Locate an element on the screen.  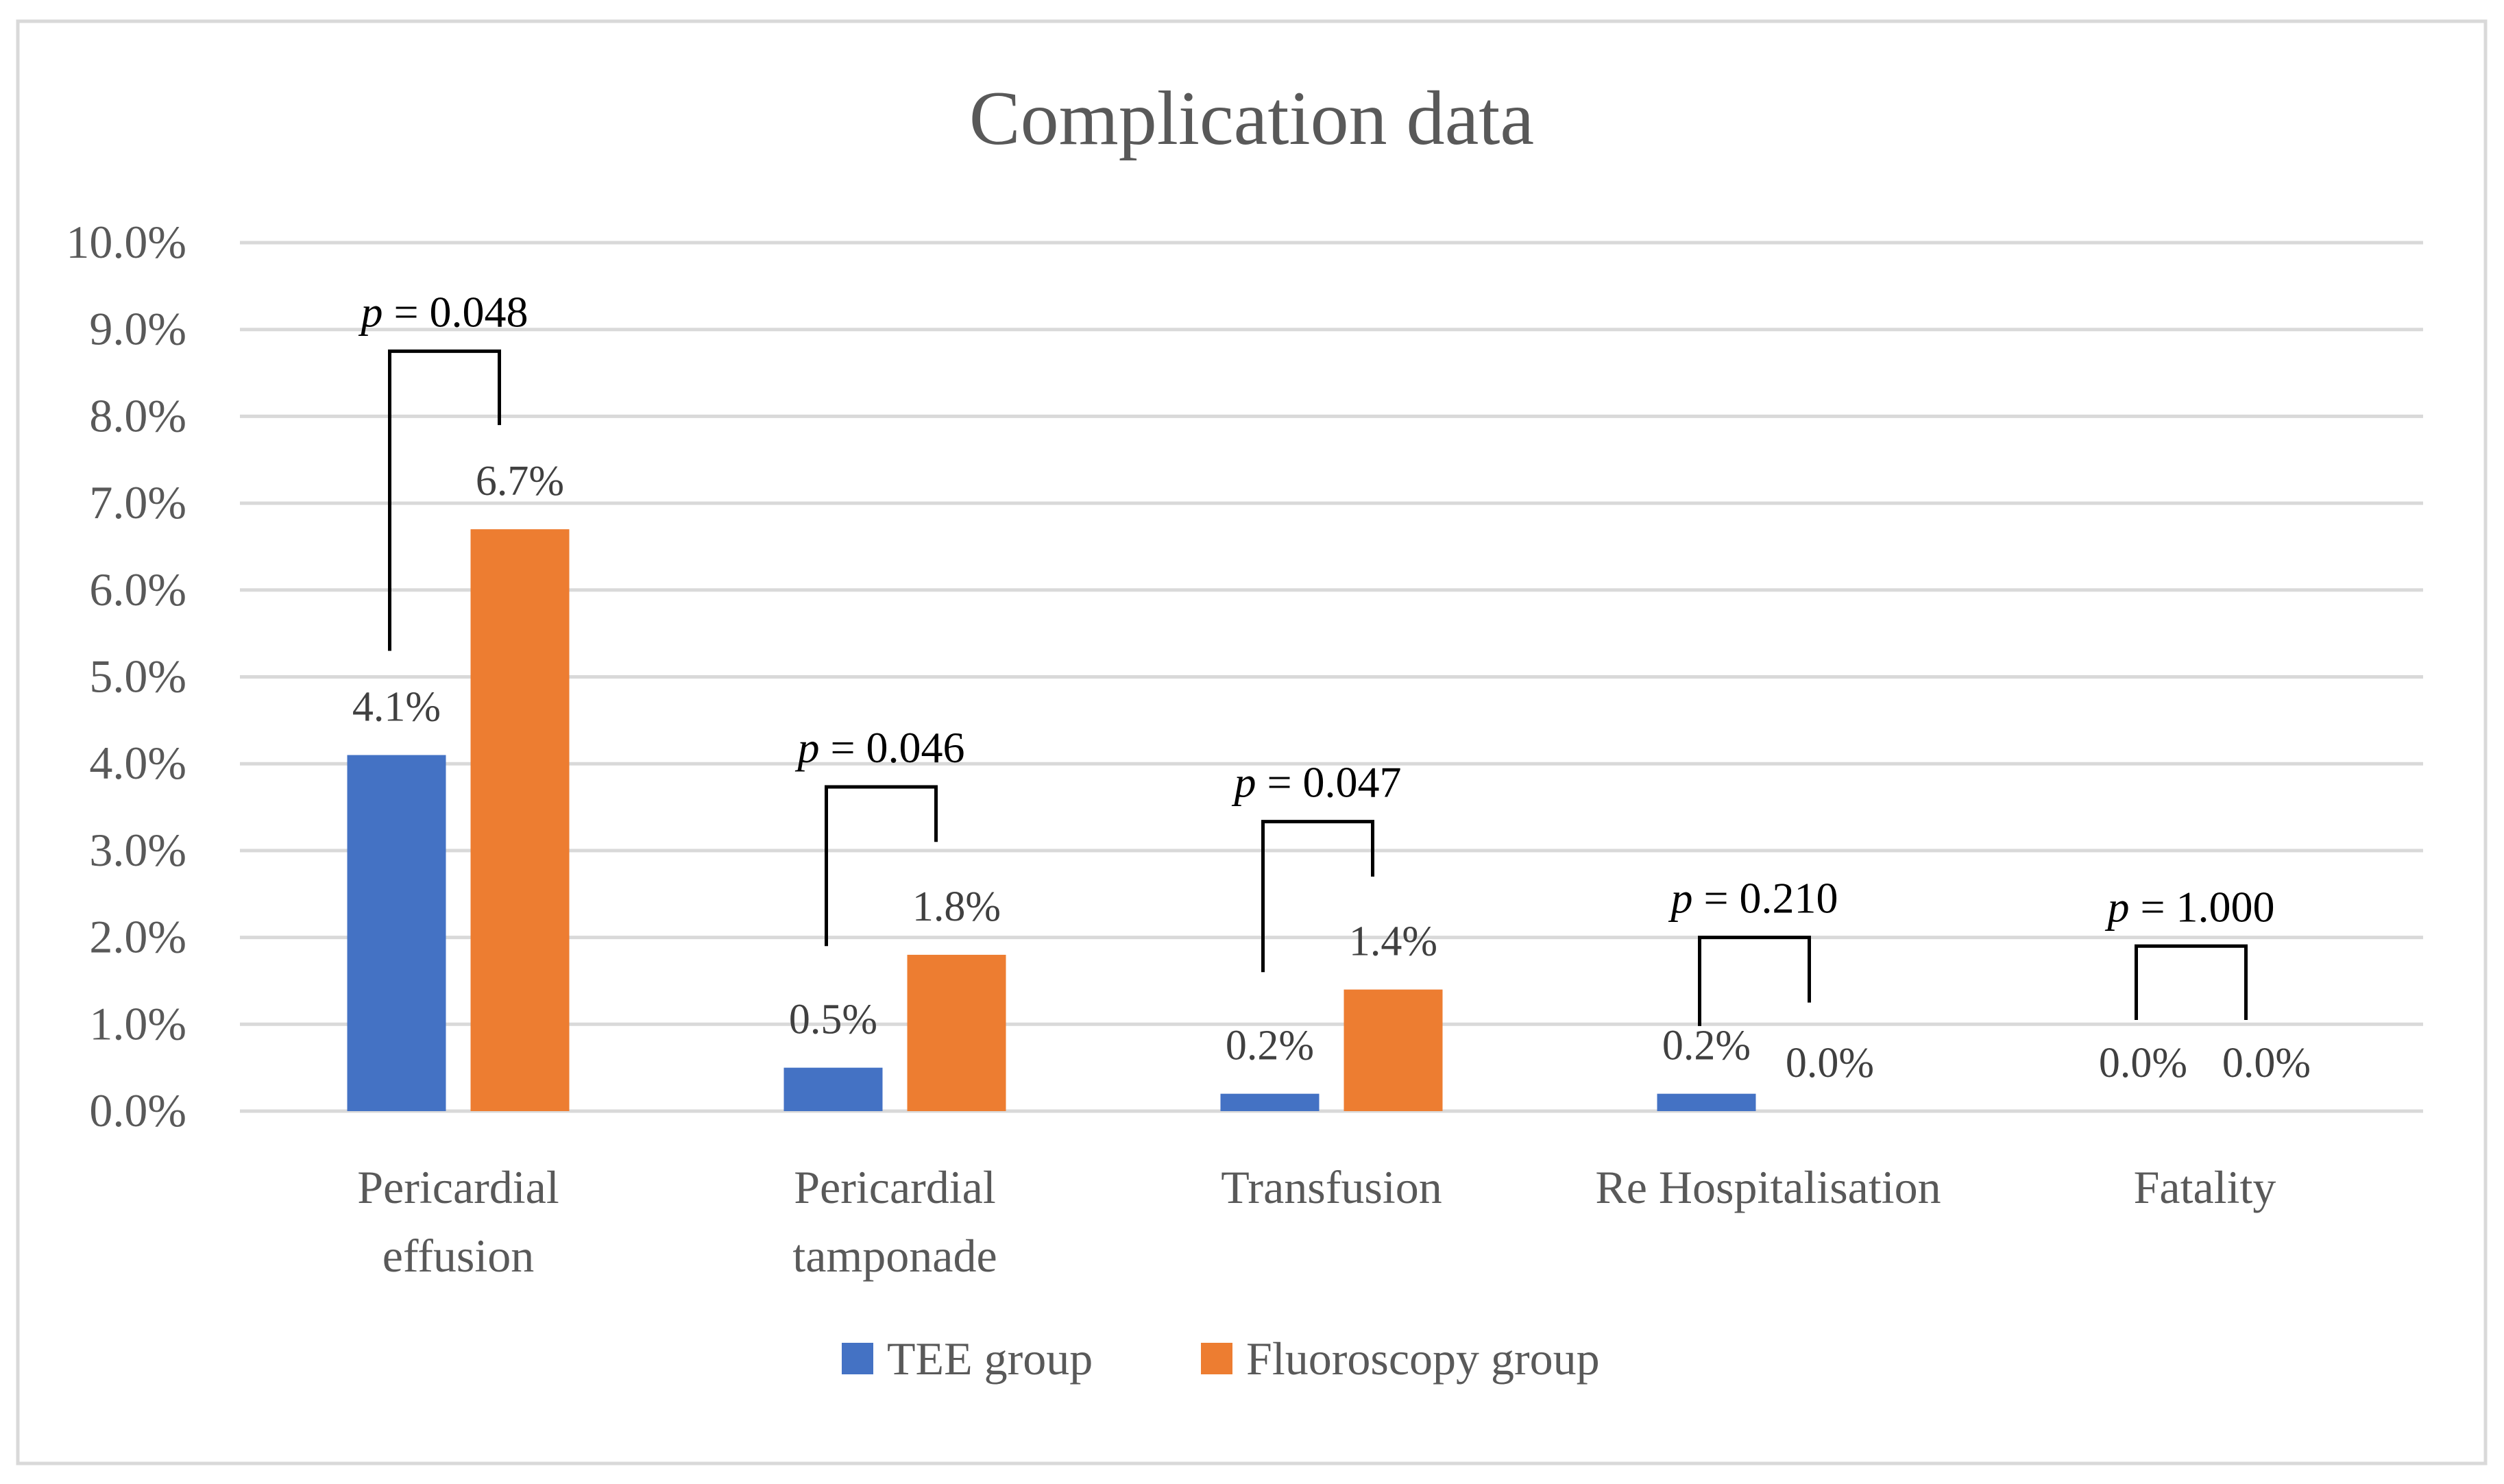
p-value: = 0.210 is located at coordinates (1765, 899).